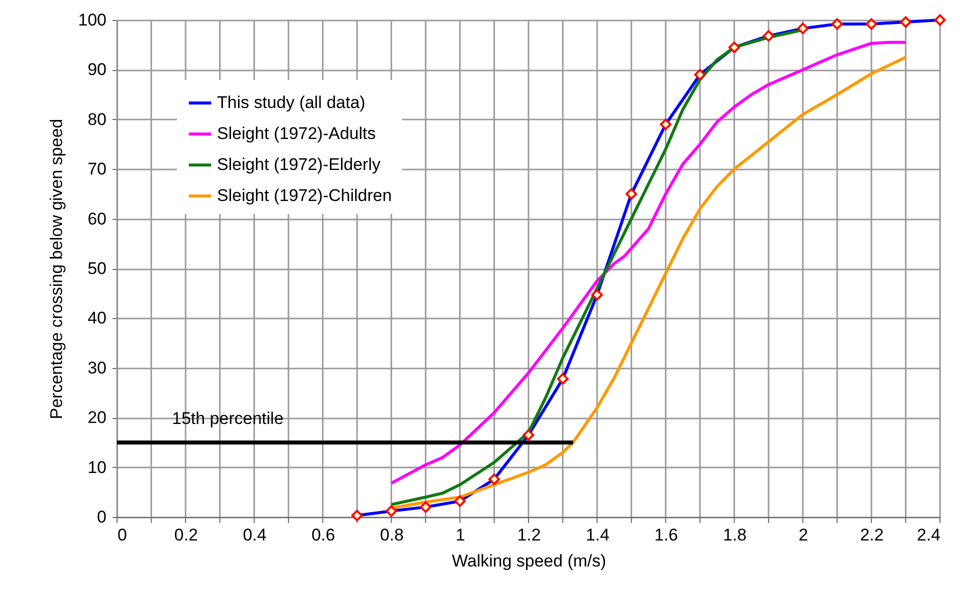 Image resolution: width=960 pixels, height=612 pixels. I want to click on x-tick-label: 0, so click(122, 535).